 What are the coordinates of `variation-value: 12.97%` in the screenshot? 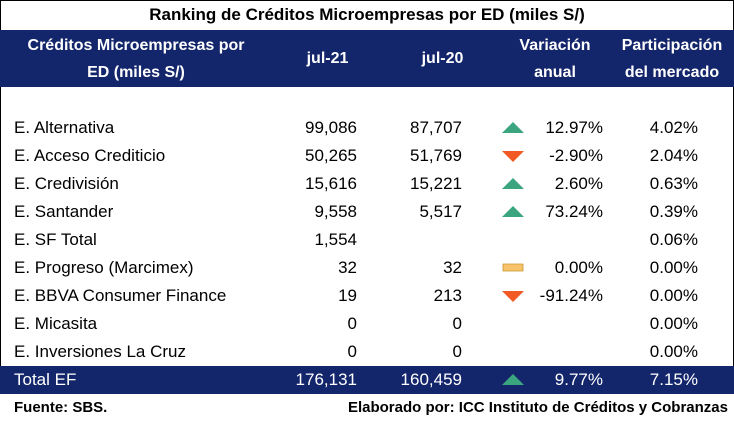 It's located at (574, 127).